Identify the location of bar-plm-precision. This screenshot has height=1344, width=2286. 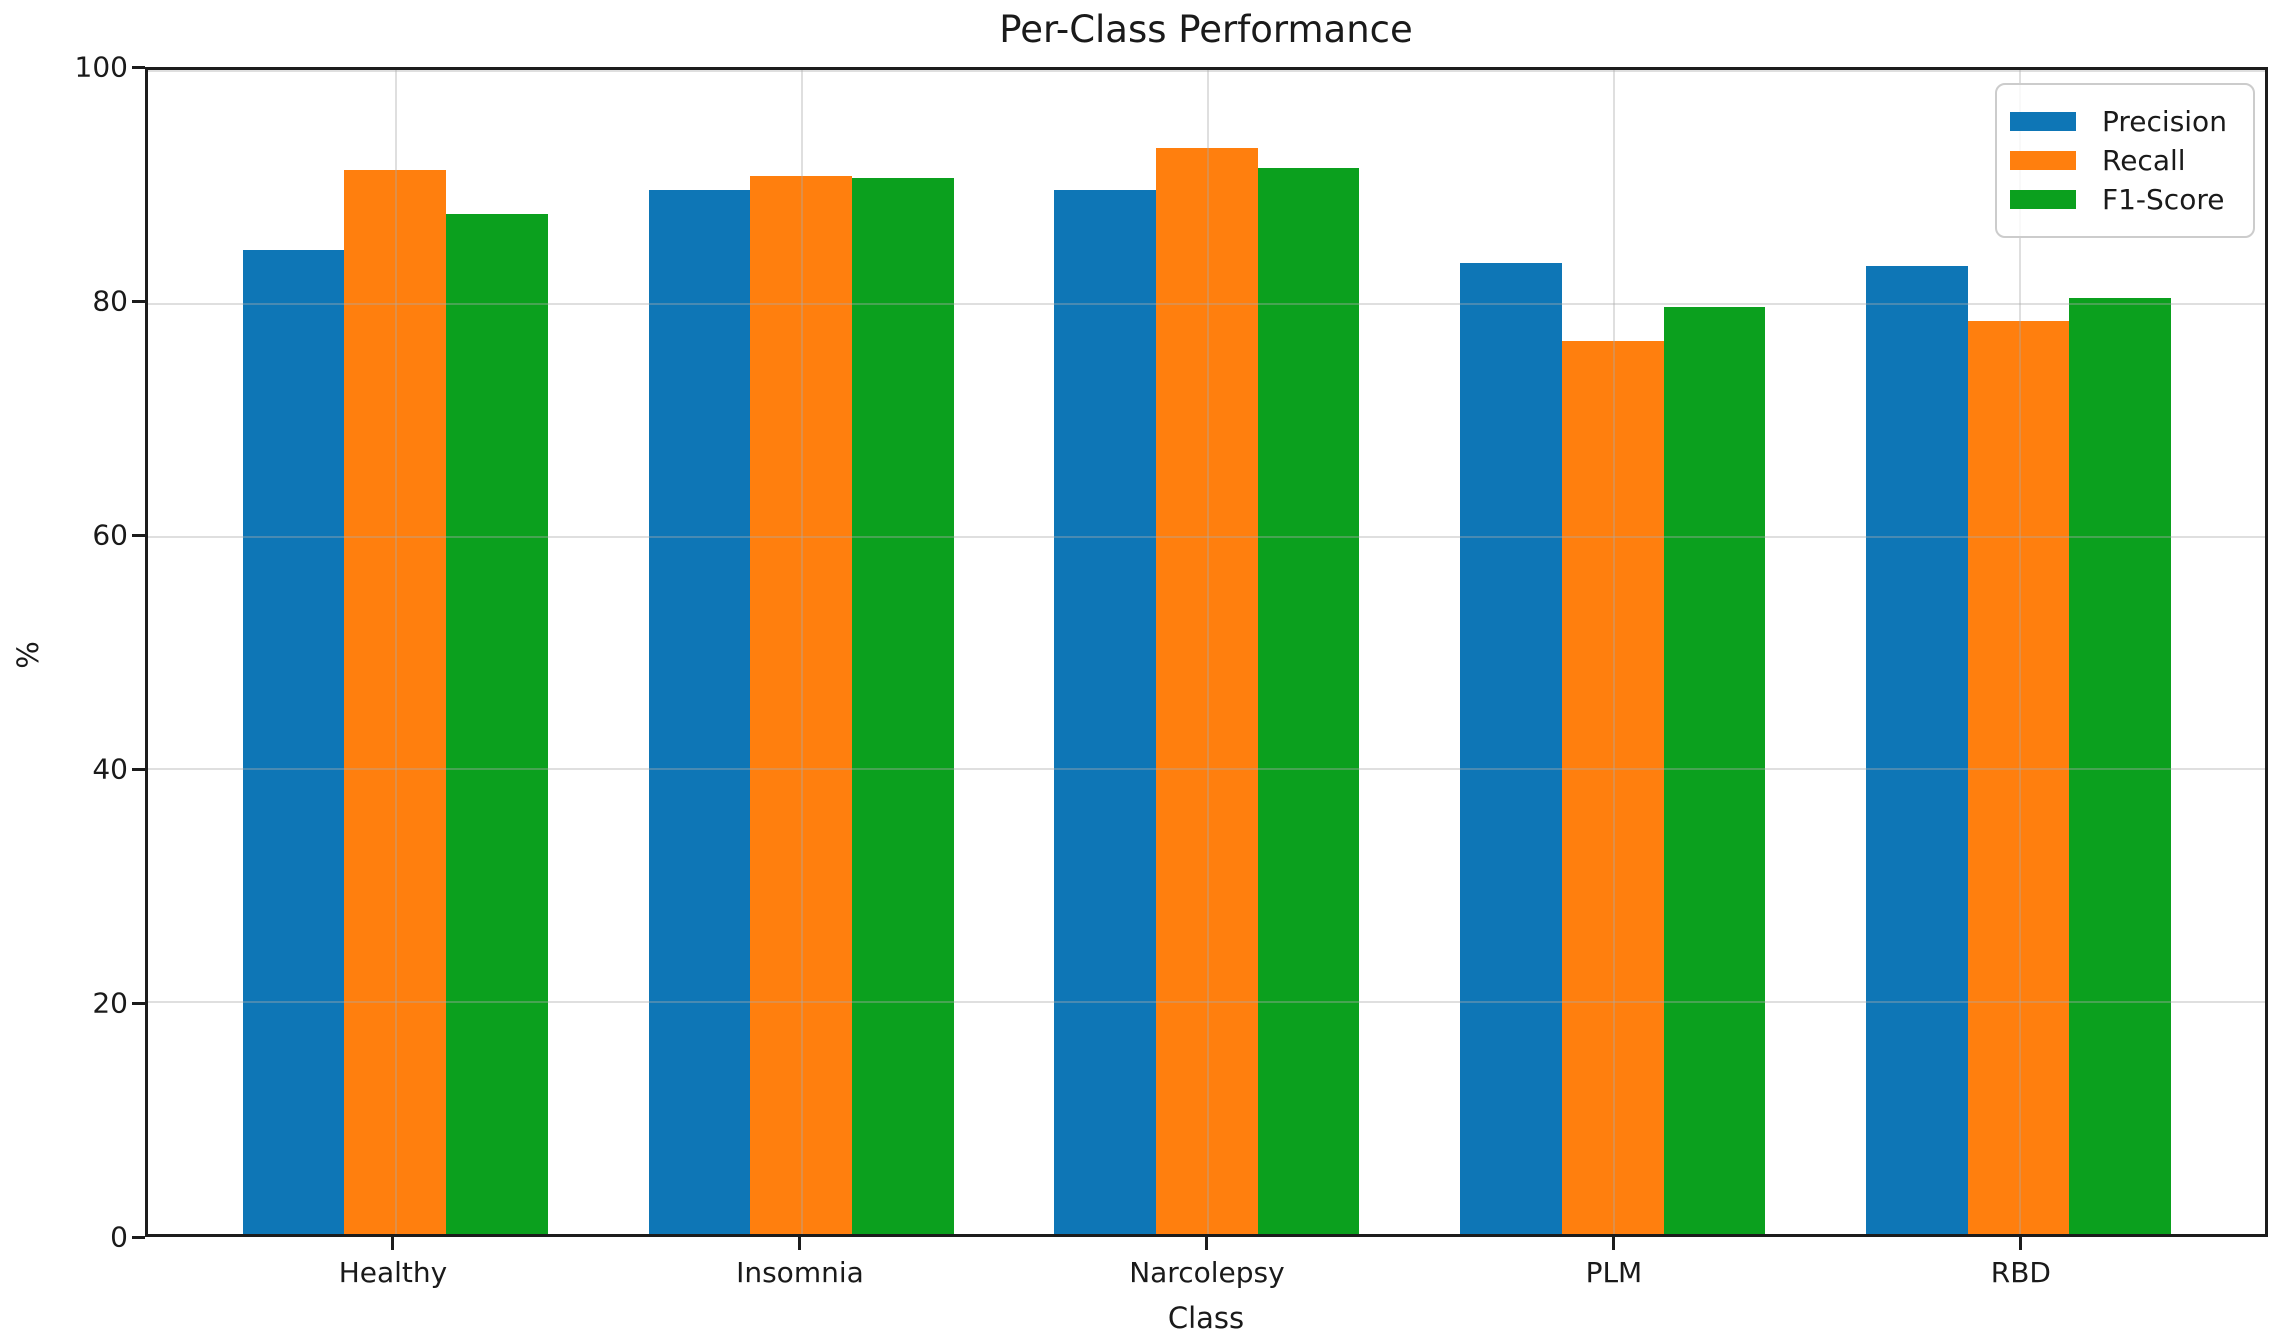
(1511, 748).